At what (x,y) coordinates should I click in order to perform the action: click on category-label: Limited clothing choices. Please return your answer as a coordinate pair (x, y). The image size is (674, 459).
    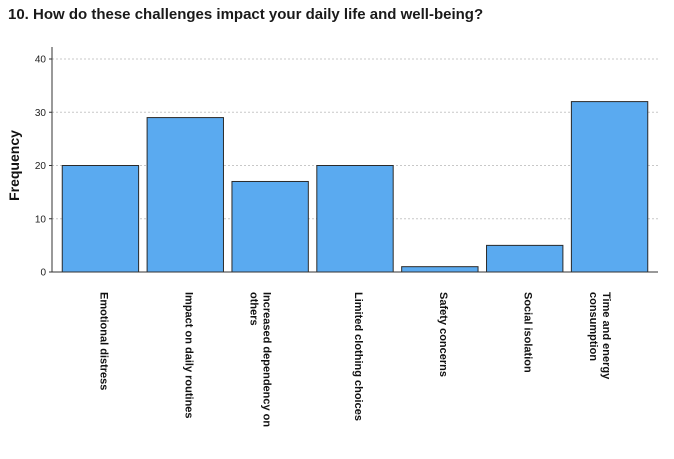
    Looking at the image, I should click on (358, 356).